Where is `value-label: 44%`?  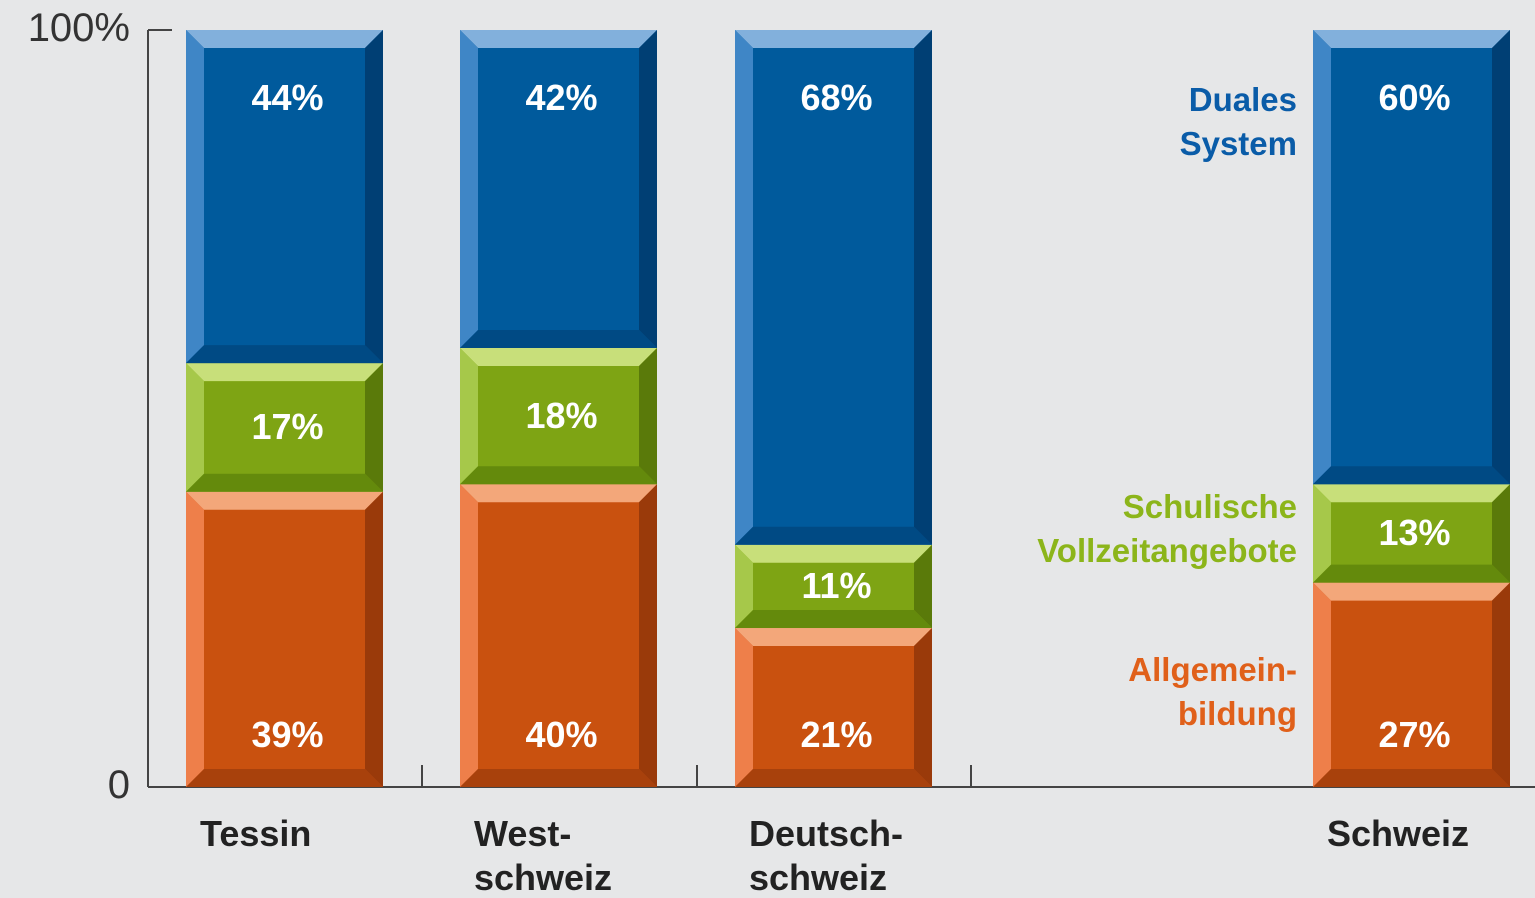
value-label: 44% is located at coordinates (287, 97).